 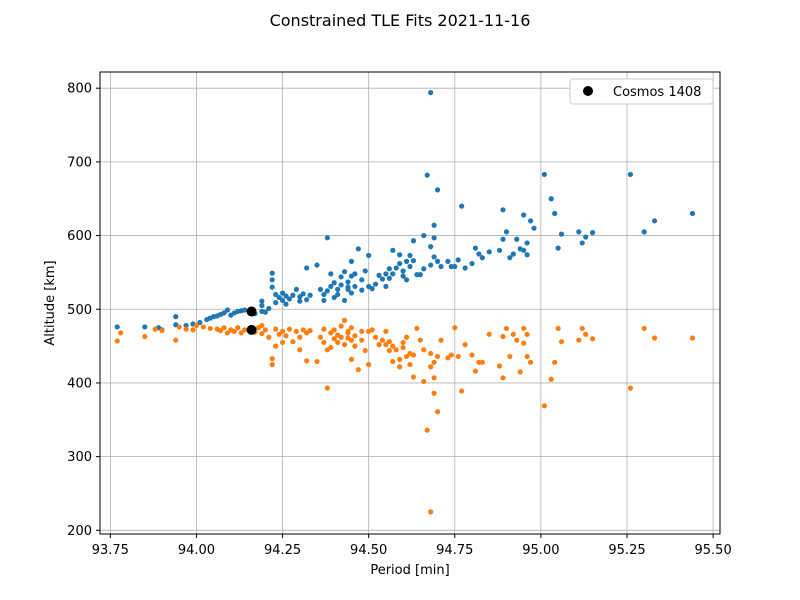 What do you see at coordinates (79, 457) in the screenshot?
I see `y-tick-label: 300` at bounding box center [79, 457].